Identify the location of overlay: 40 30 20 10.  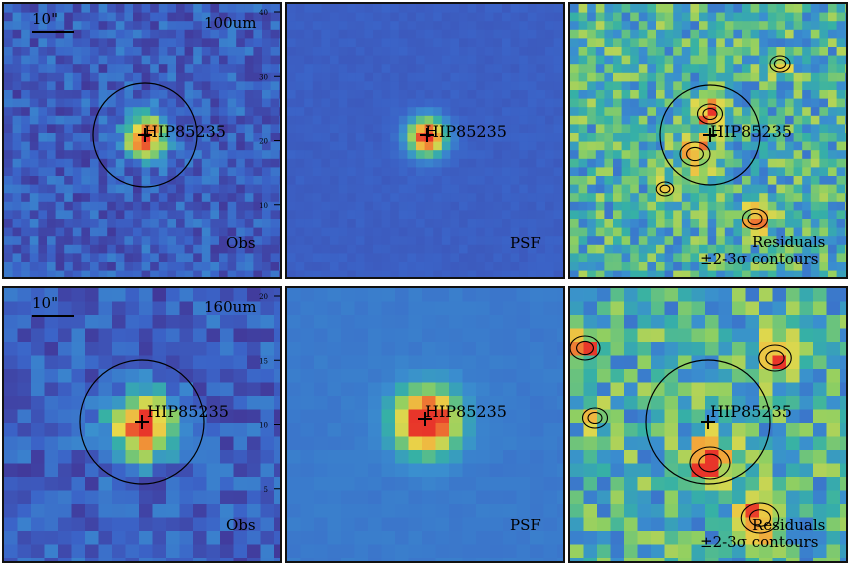
(156, 109).